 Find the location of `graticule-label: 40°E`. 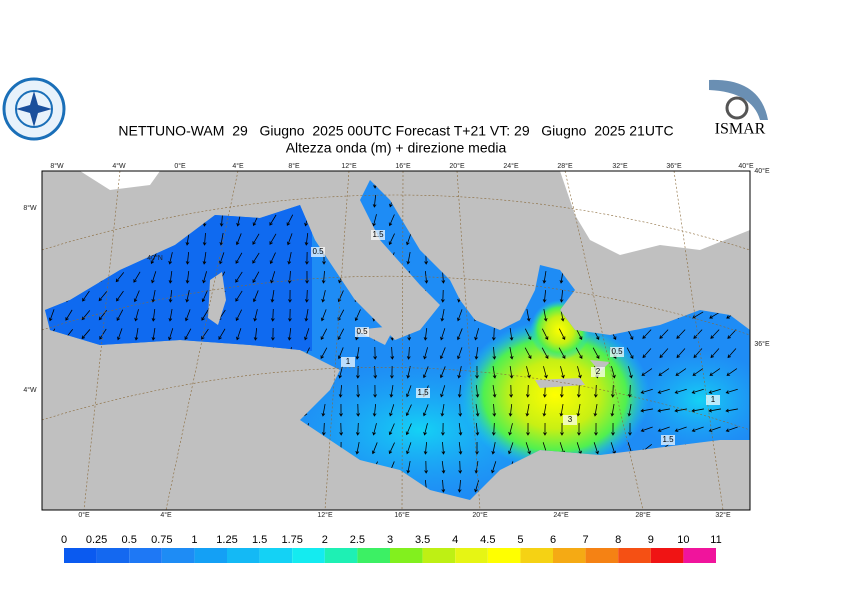

graticule-label: 40°E is located at coordinates (762, 171).